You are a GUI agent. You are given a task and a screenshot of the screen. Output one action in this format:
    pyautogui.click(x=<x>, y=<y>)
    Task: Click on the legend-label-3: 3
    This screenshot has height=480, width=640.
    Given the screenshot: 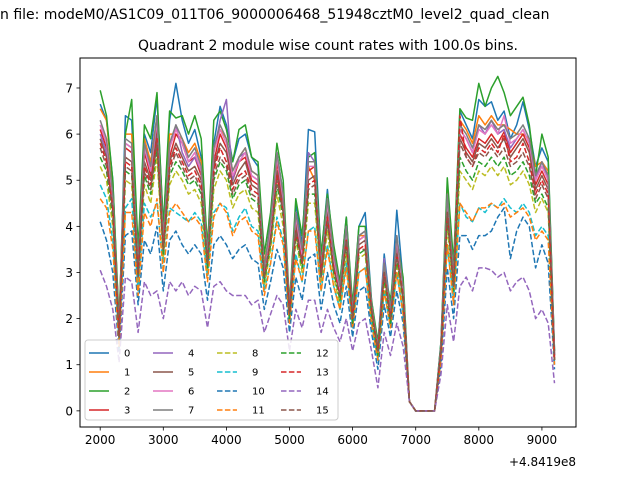 What is the action you would take?
    pyautogui.click(x=127, y=411)
    